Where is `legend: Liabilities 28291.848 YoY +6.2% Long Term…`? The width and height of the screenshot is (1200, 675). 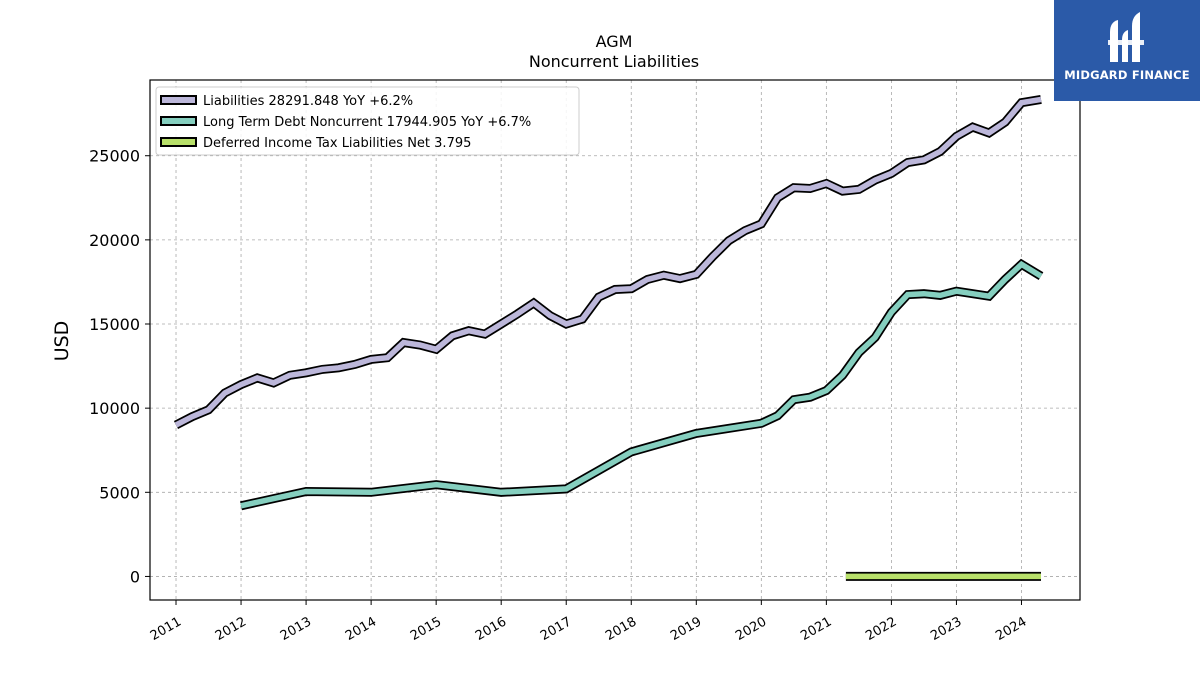 legend: Liabilities 28291.848 YoY +6.2% Long Term… is located at coordinates (367, 121).